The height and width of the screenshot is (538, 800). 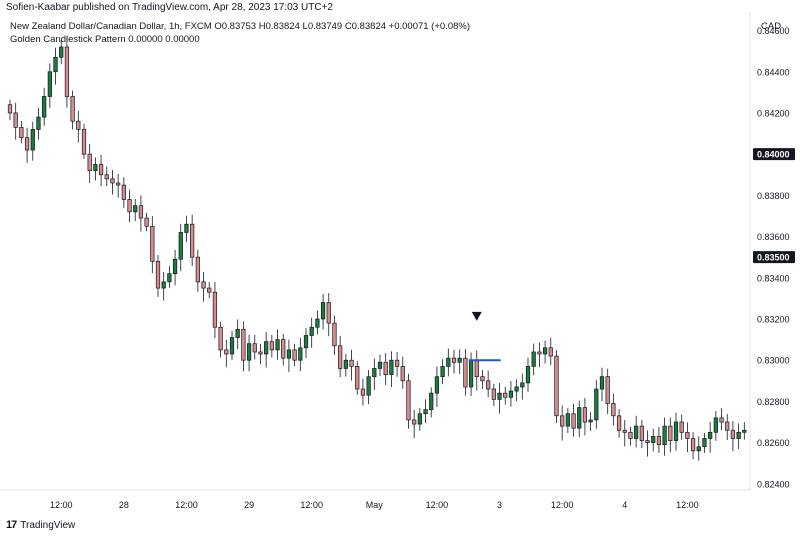 I want to click on price-tick-label: 0.84000, so click(x=773, y=155).